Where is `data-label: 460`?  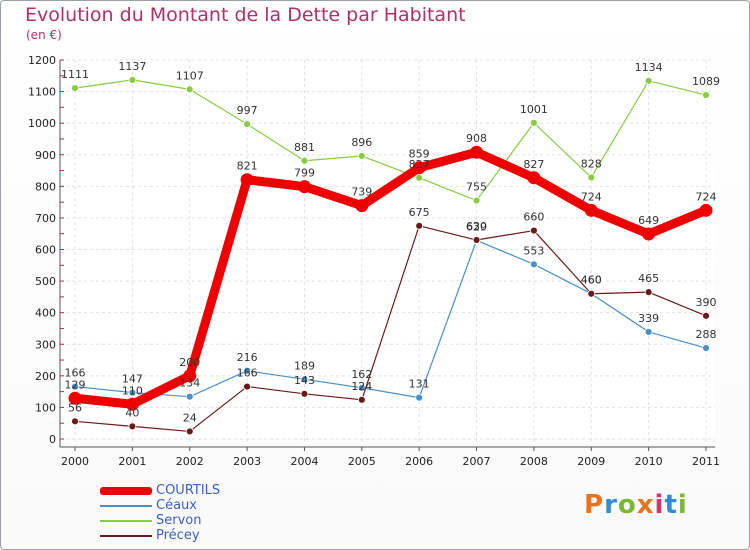 data-label: 460 is located at coordinates (591, 280).